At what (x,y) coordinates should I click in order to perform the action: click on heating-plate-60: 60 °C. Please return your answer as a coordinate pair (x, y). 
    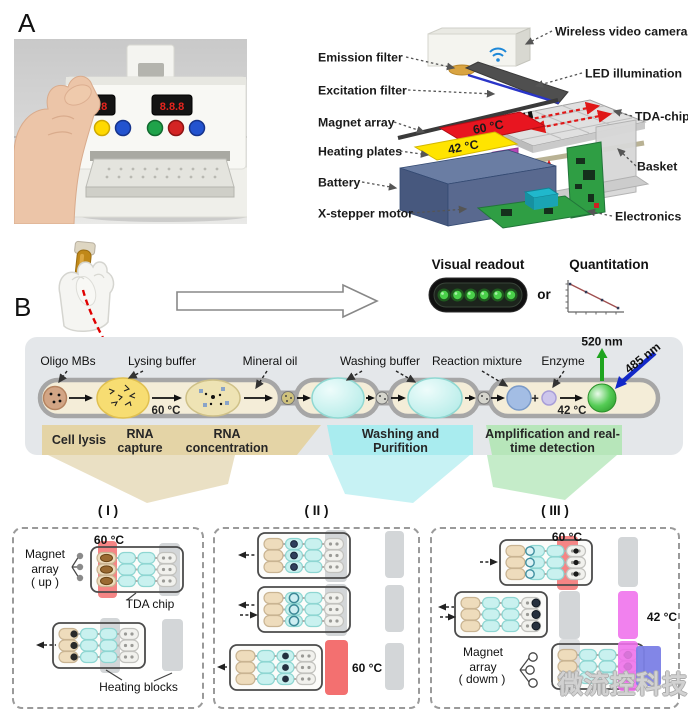
    Looking at the image, I should click on (492, 127).